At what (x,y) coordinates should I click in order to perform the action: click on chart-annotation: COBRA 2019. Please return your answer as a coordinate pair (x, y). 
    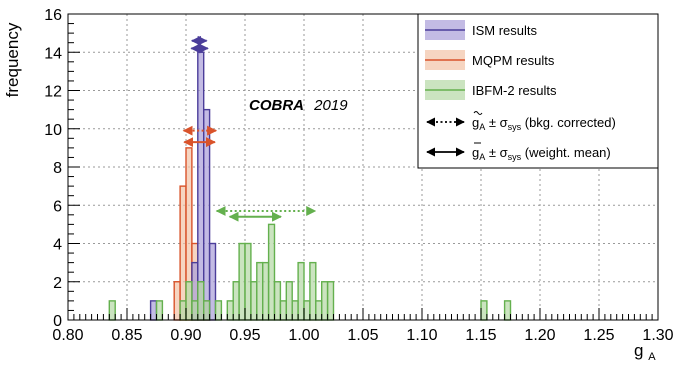
    Looking at the image, I should click on (298, 105).